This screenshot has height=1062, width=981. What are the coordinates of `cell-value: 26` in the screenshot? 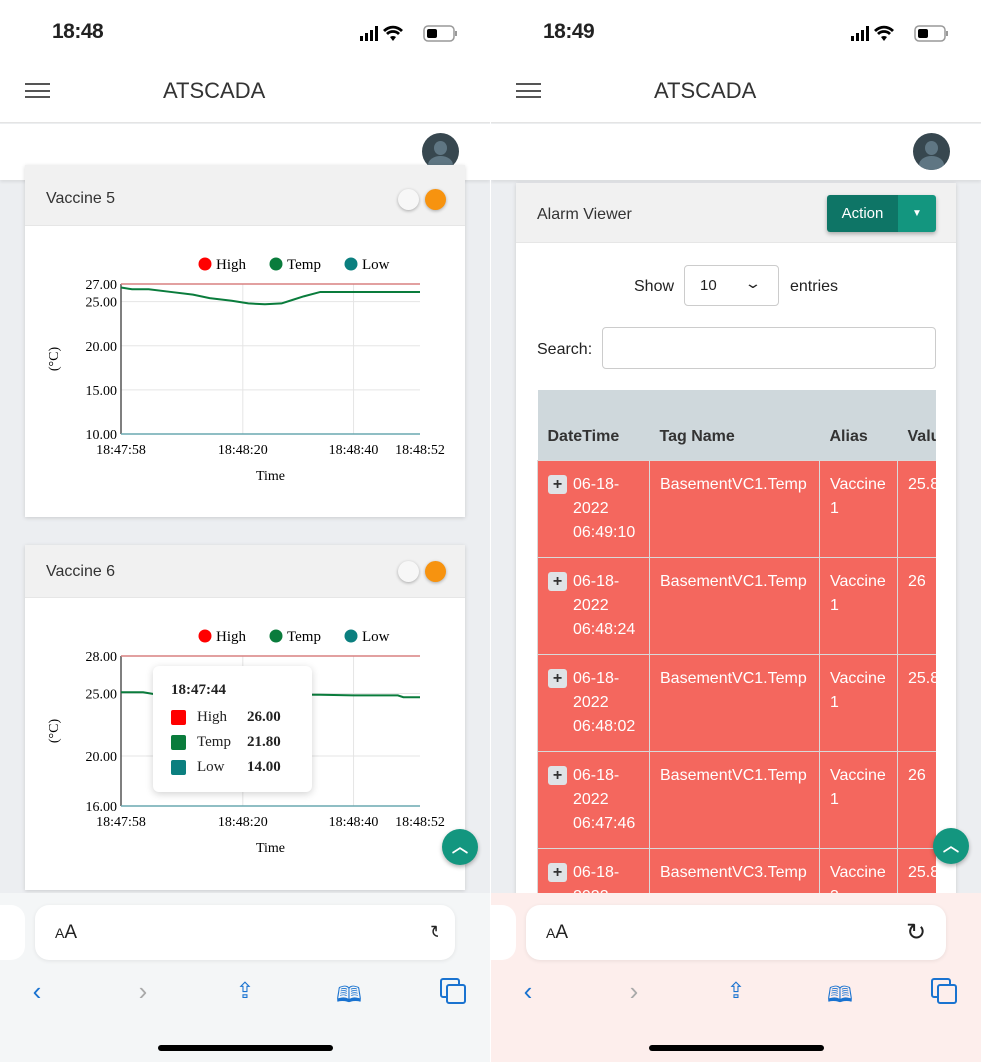 It's located at (916, 799).